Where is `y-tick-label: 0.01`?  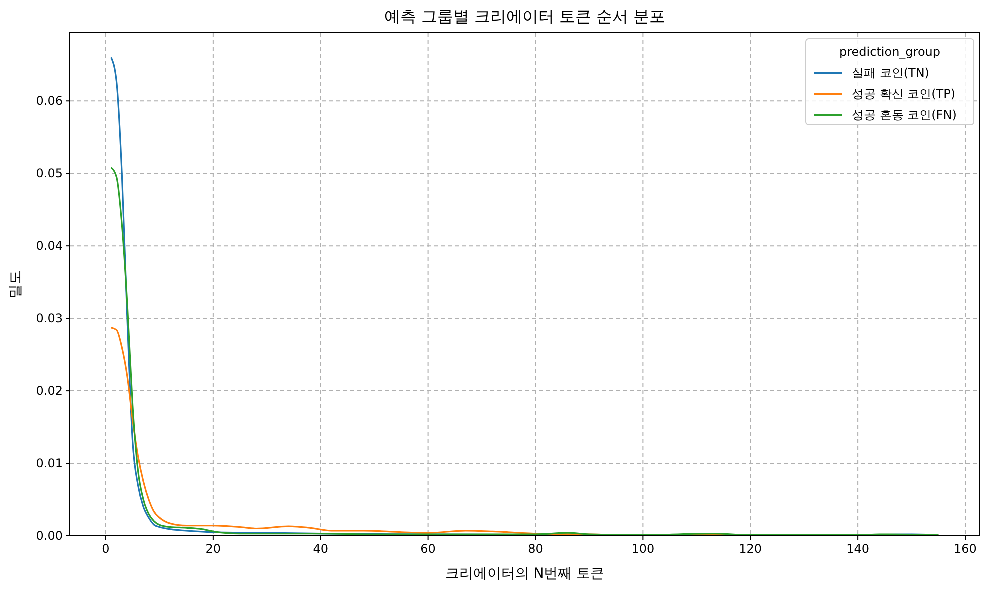
y-tick-label: 0.01 is located at coordinates (49, 463).